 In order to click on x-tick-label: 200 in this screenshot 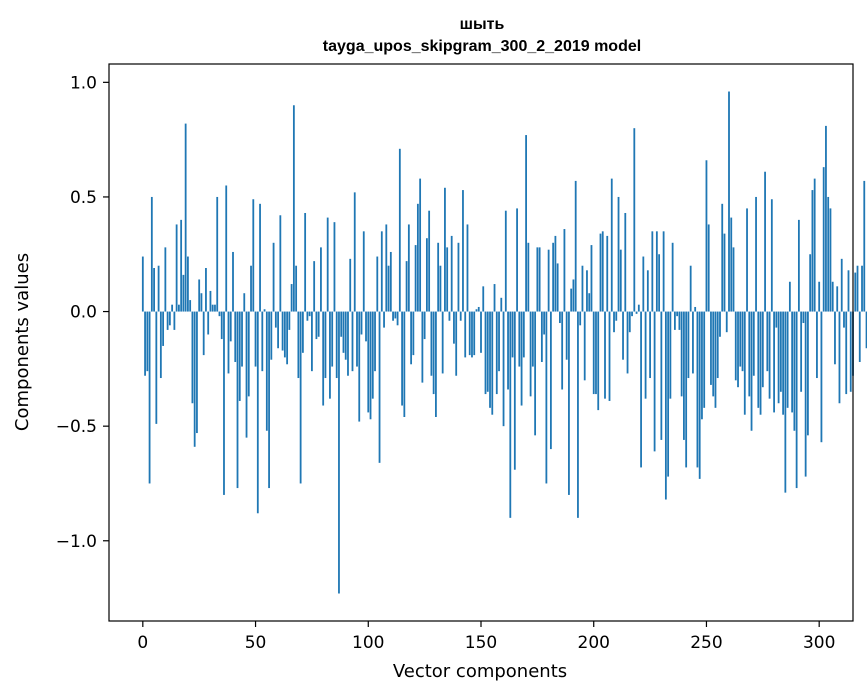, I will do `click(594, 643)`.